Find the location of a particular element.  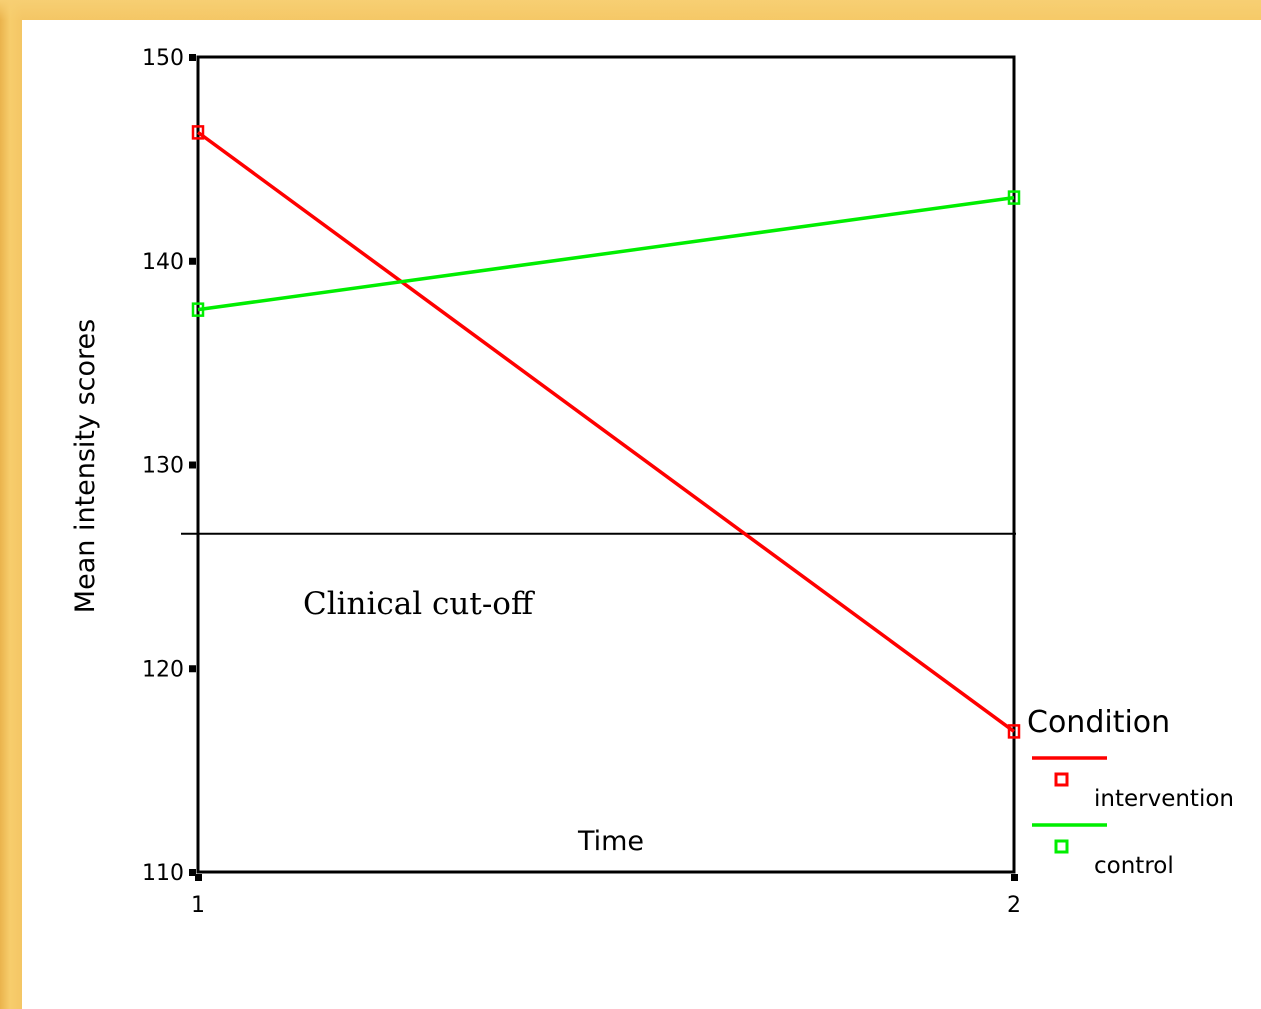

legend: Condition intervention control is located at coordinates (1130, 792).